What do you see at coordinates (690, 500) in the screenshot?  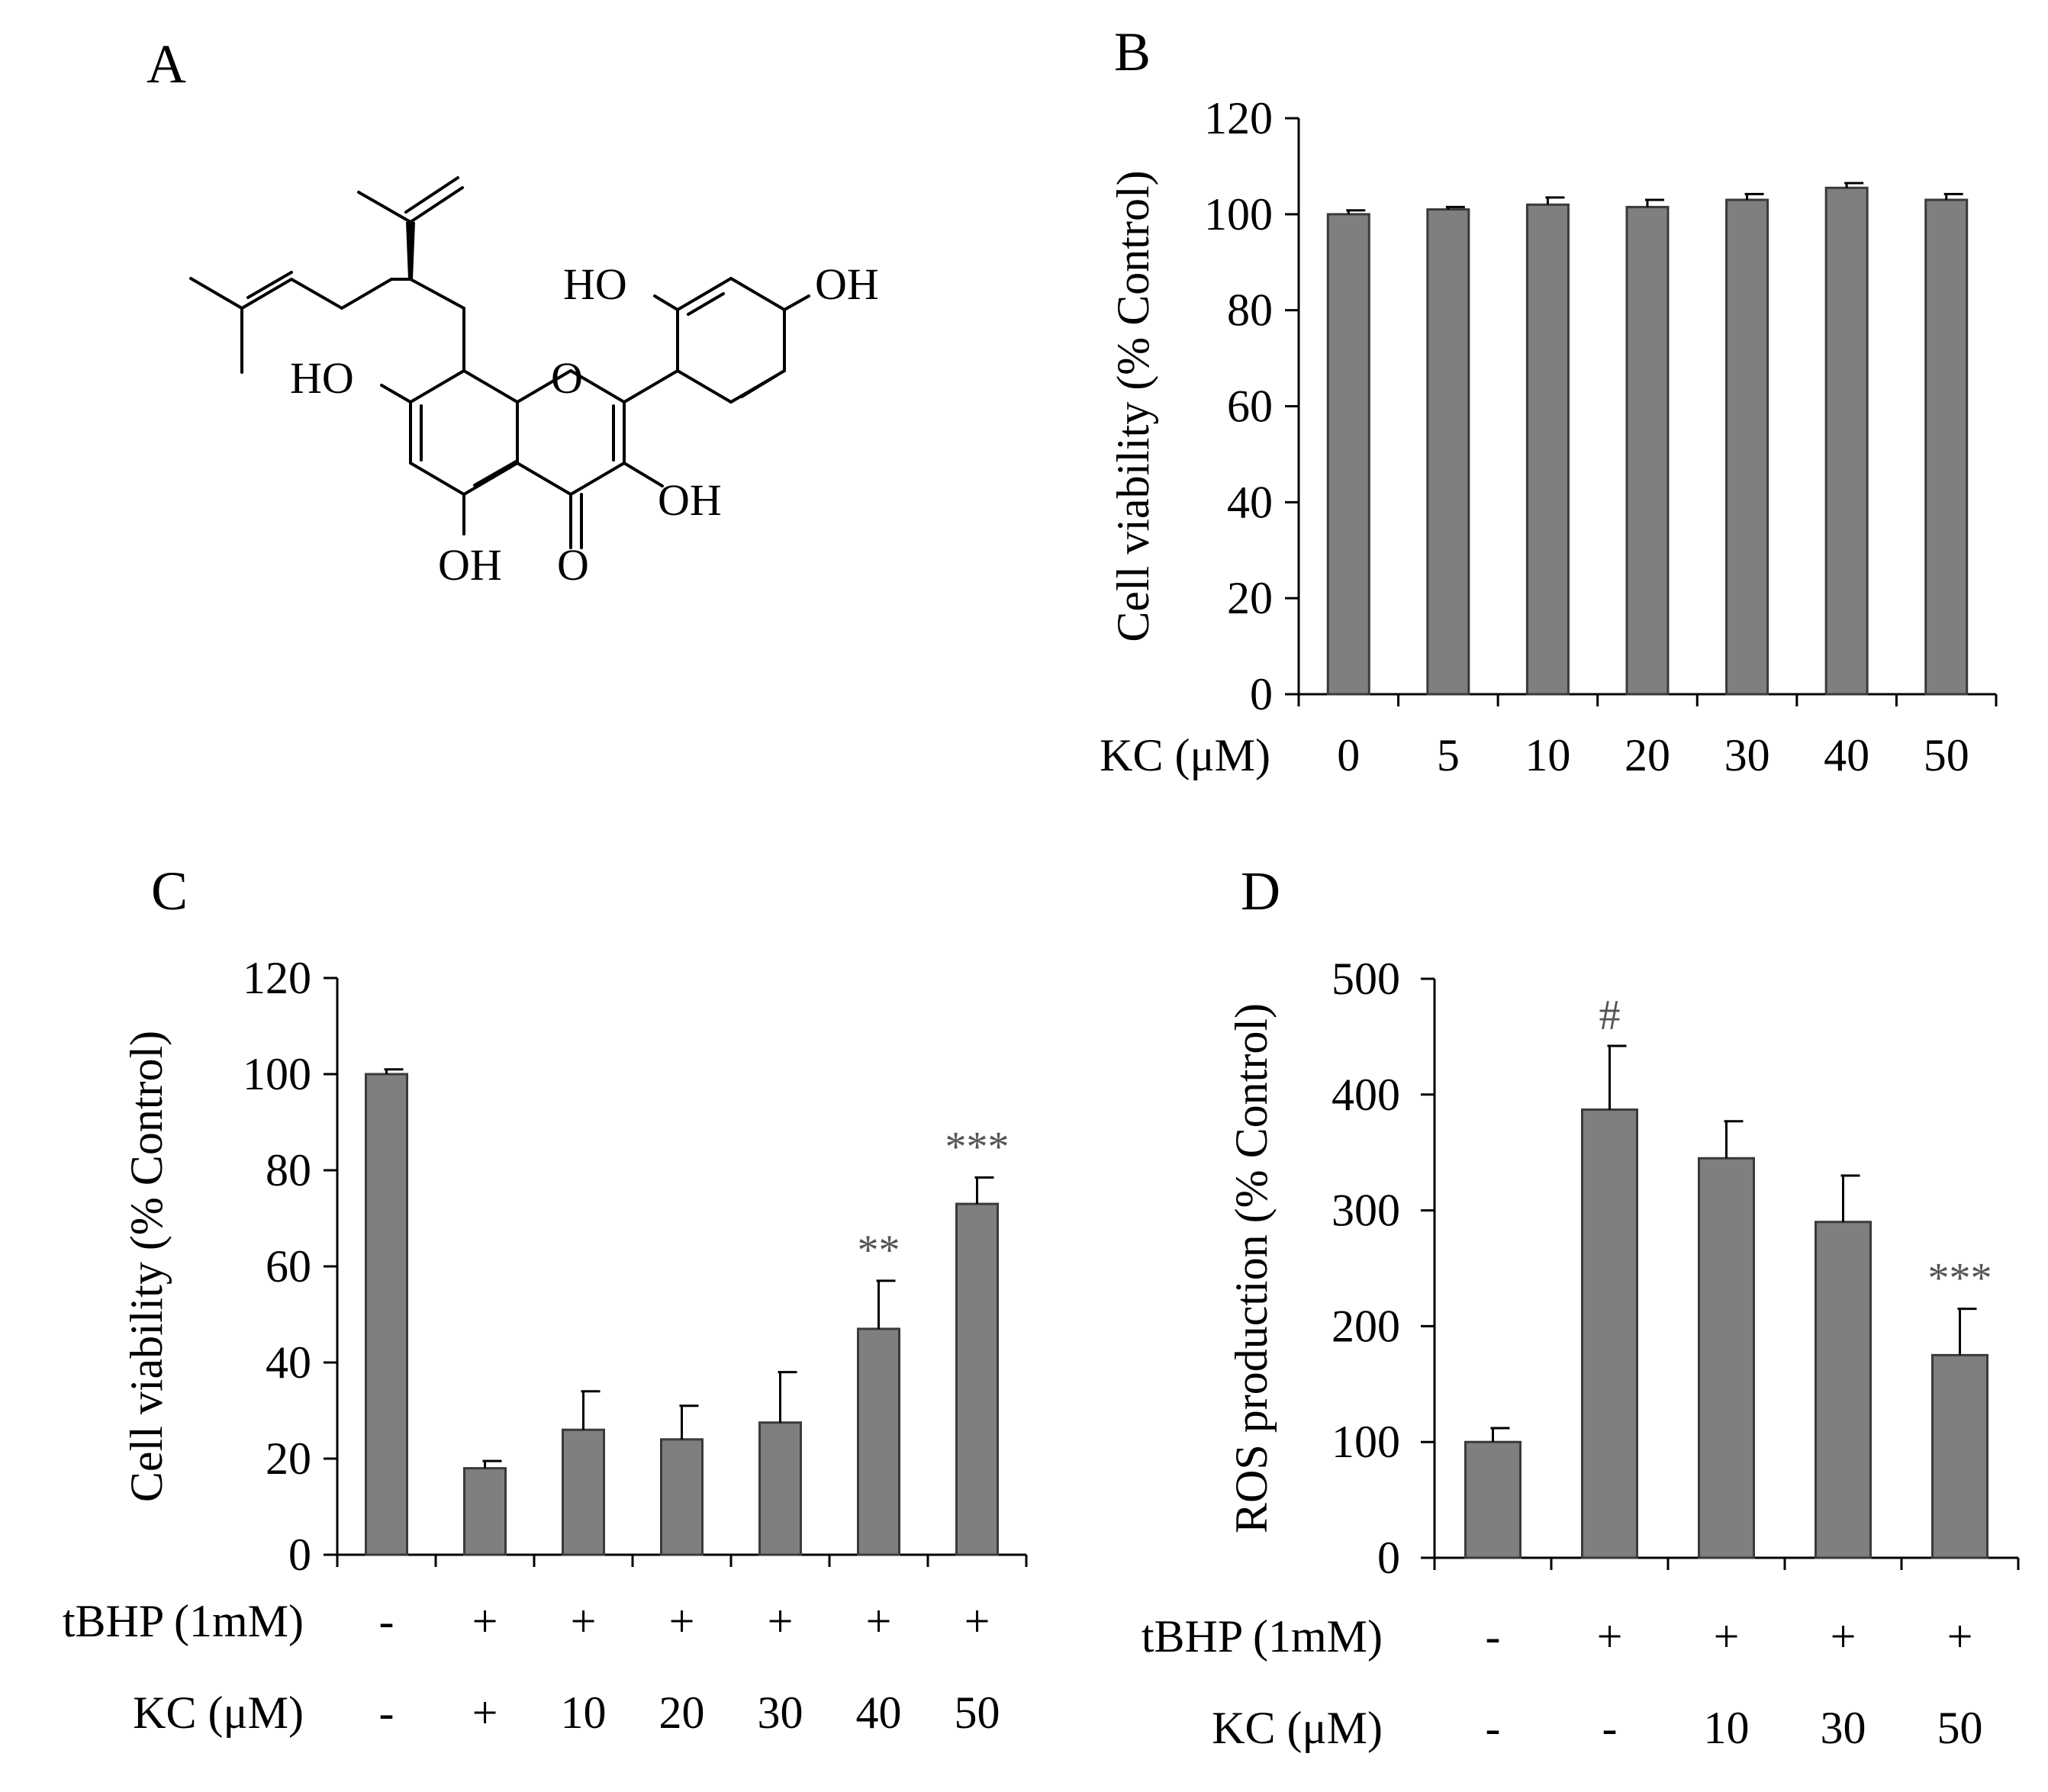 I see `structure-label-oh-c3: OH` at bounding box center [690, 500].